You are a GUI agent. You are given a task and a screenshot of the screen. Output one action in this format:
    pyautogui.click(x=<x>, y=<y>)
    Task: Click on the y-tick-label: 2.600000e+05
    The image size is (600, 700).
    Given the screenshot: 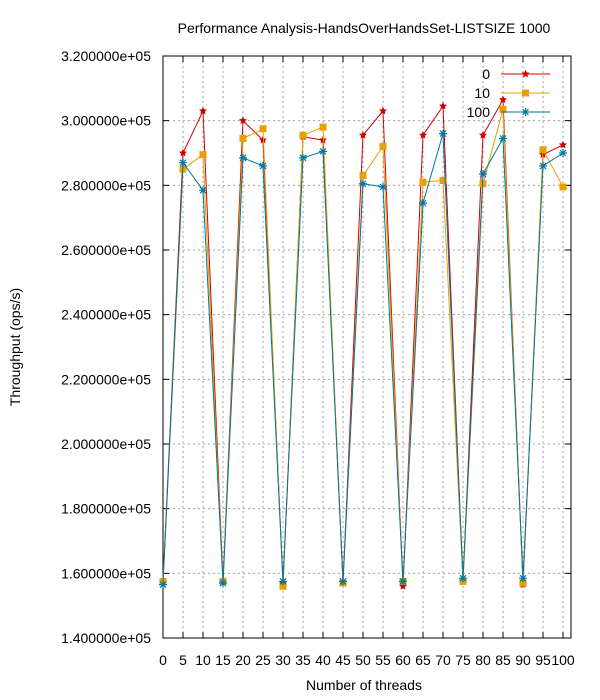 What is the action you would take?
    pyautogui.click(x=106, y=250)
    